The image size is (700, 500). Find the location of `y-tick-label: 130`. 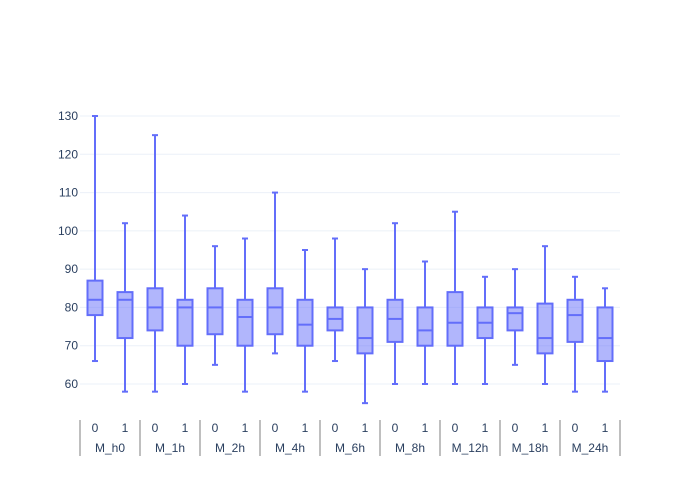

y-tick-label: 130 is located at coordinates (68, 116).